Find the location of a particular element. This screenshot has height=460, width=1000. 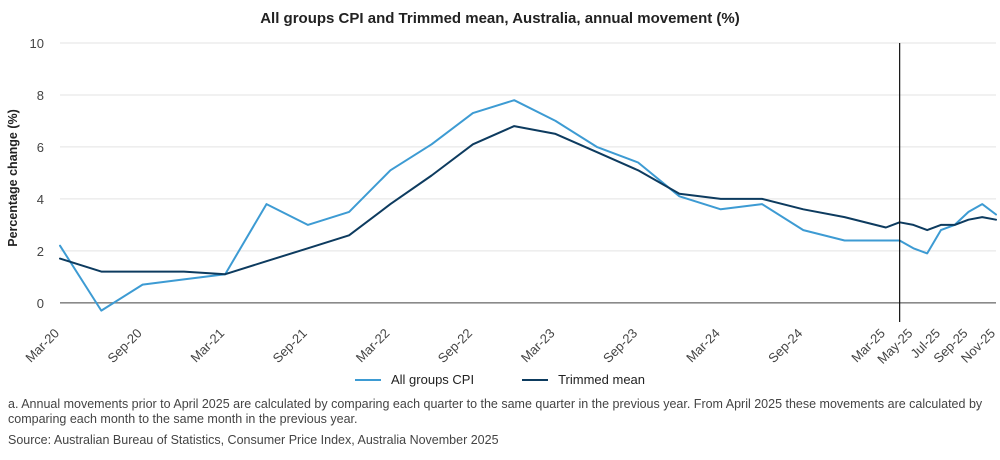

legend-swatch-cpi is located at coordinates (367, 379).